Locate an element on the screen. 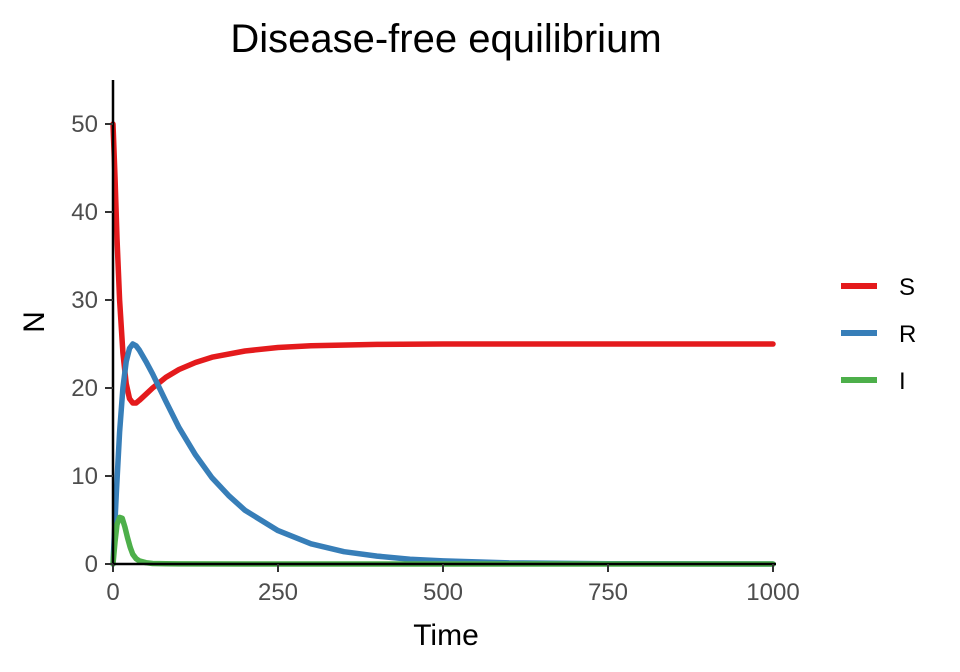 This screenshot has height=672, width=960. x-axis-label: Time is located at coordinates (446, 635).